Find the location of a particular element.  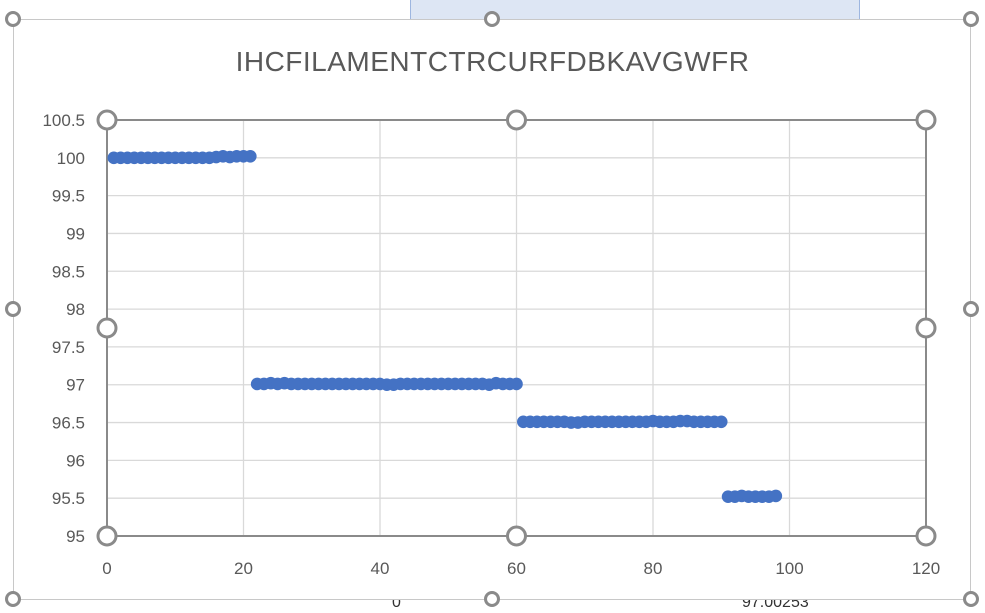

resize-handle-bottom-center is located at coordinates (492, 599).